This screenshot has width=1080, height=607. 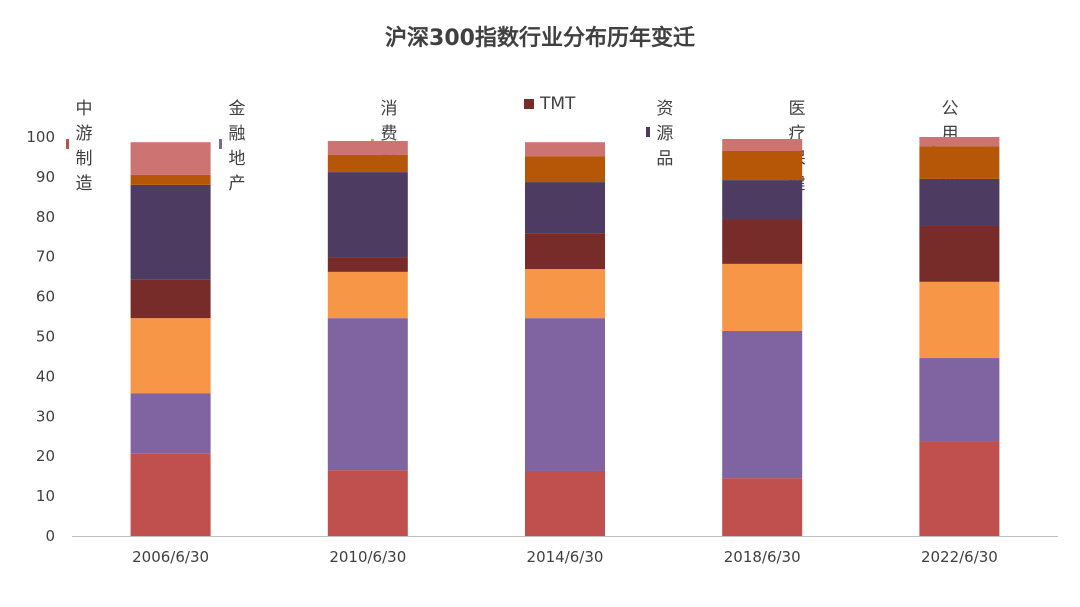 I want to click on chart-title: 沪深300指数行业分布历年变迁, so click(x=540, y=38).